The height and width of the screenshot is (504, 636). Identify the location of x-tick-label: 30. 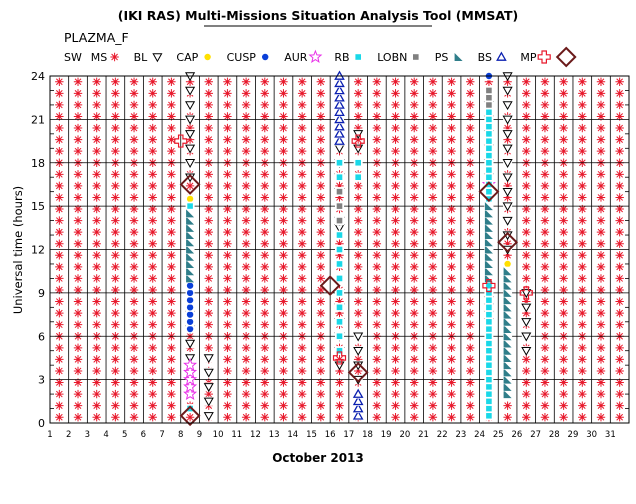
(591, 435).